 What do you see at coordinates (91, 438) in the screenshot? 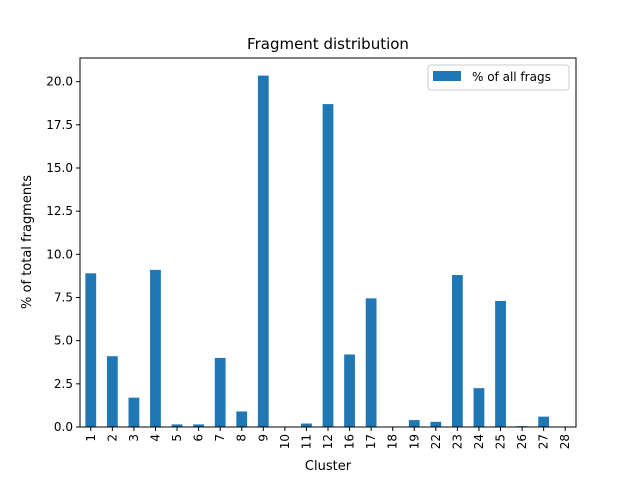
I see `x-tick-label: 1` at bounding box center [91, 438].